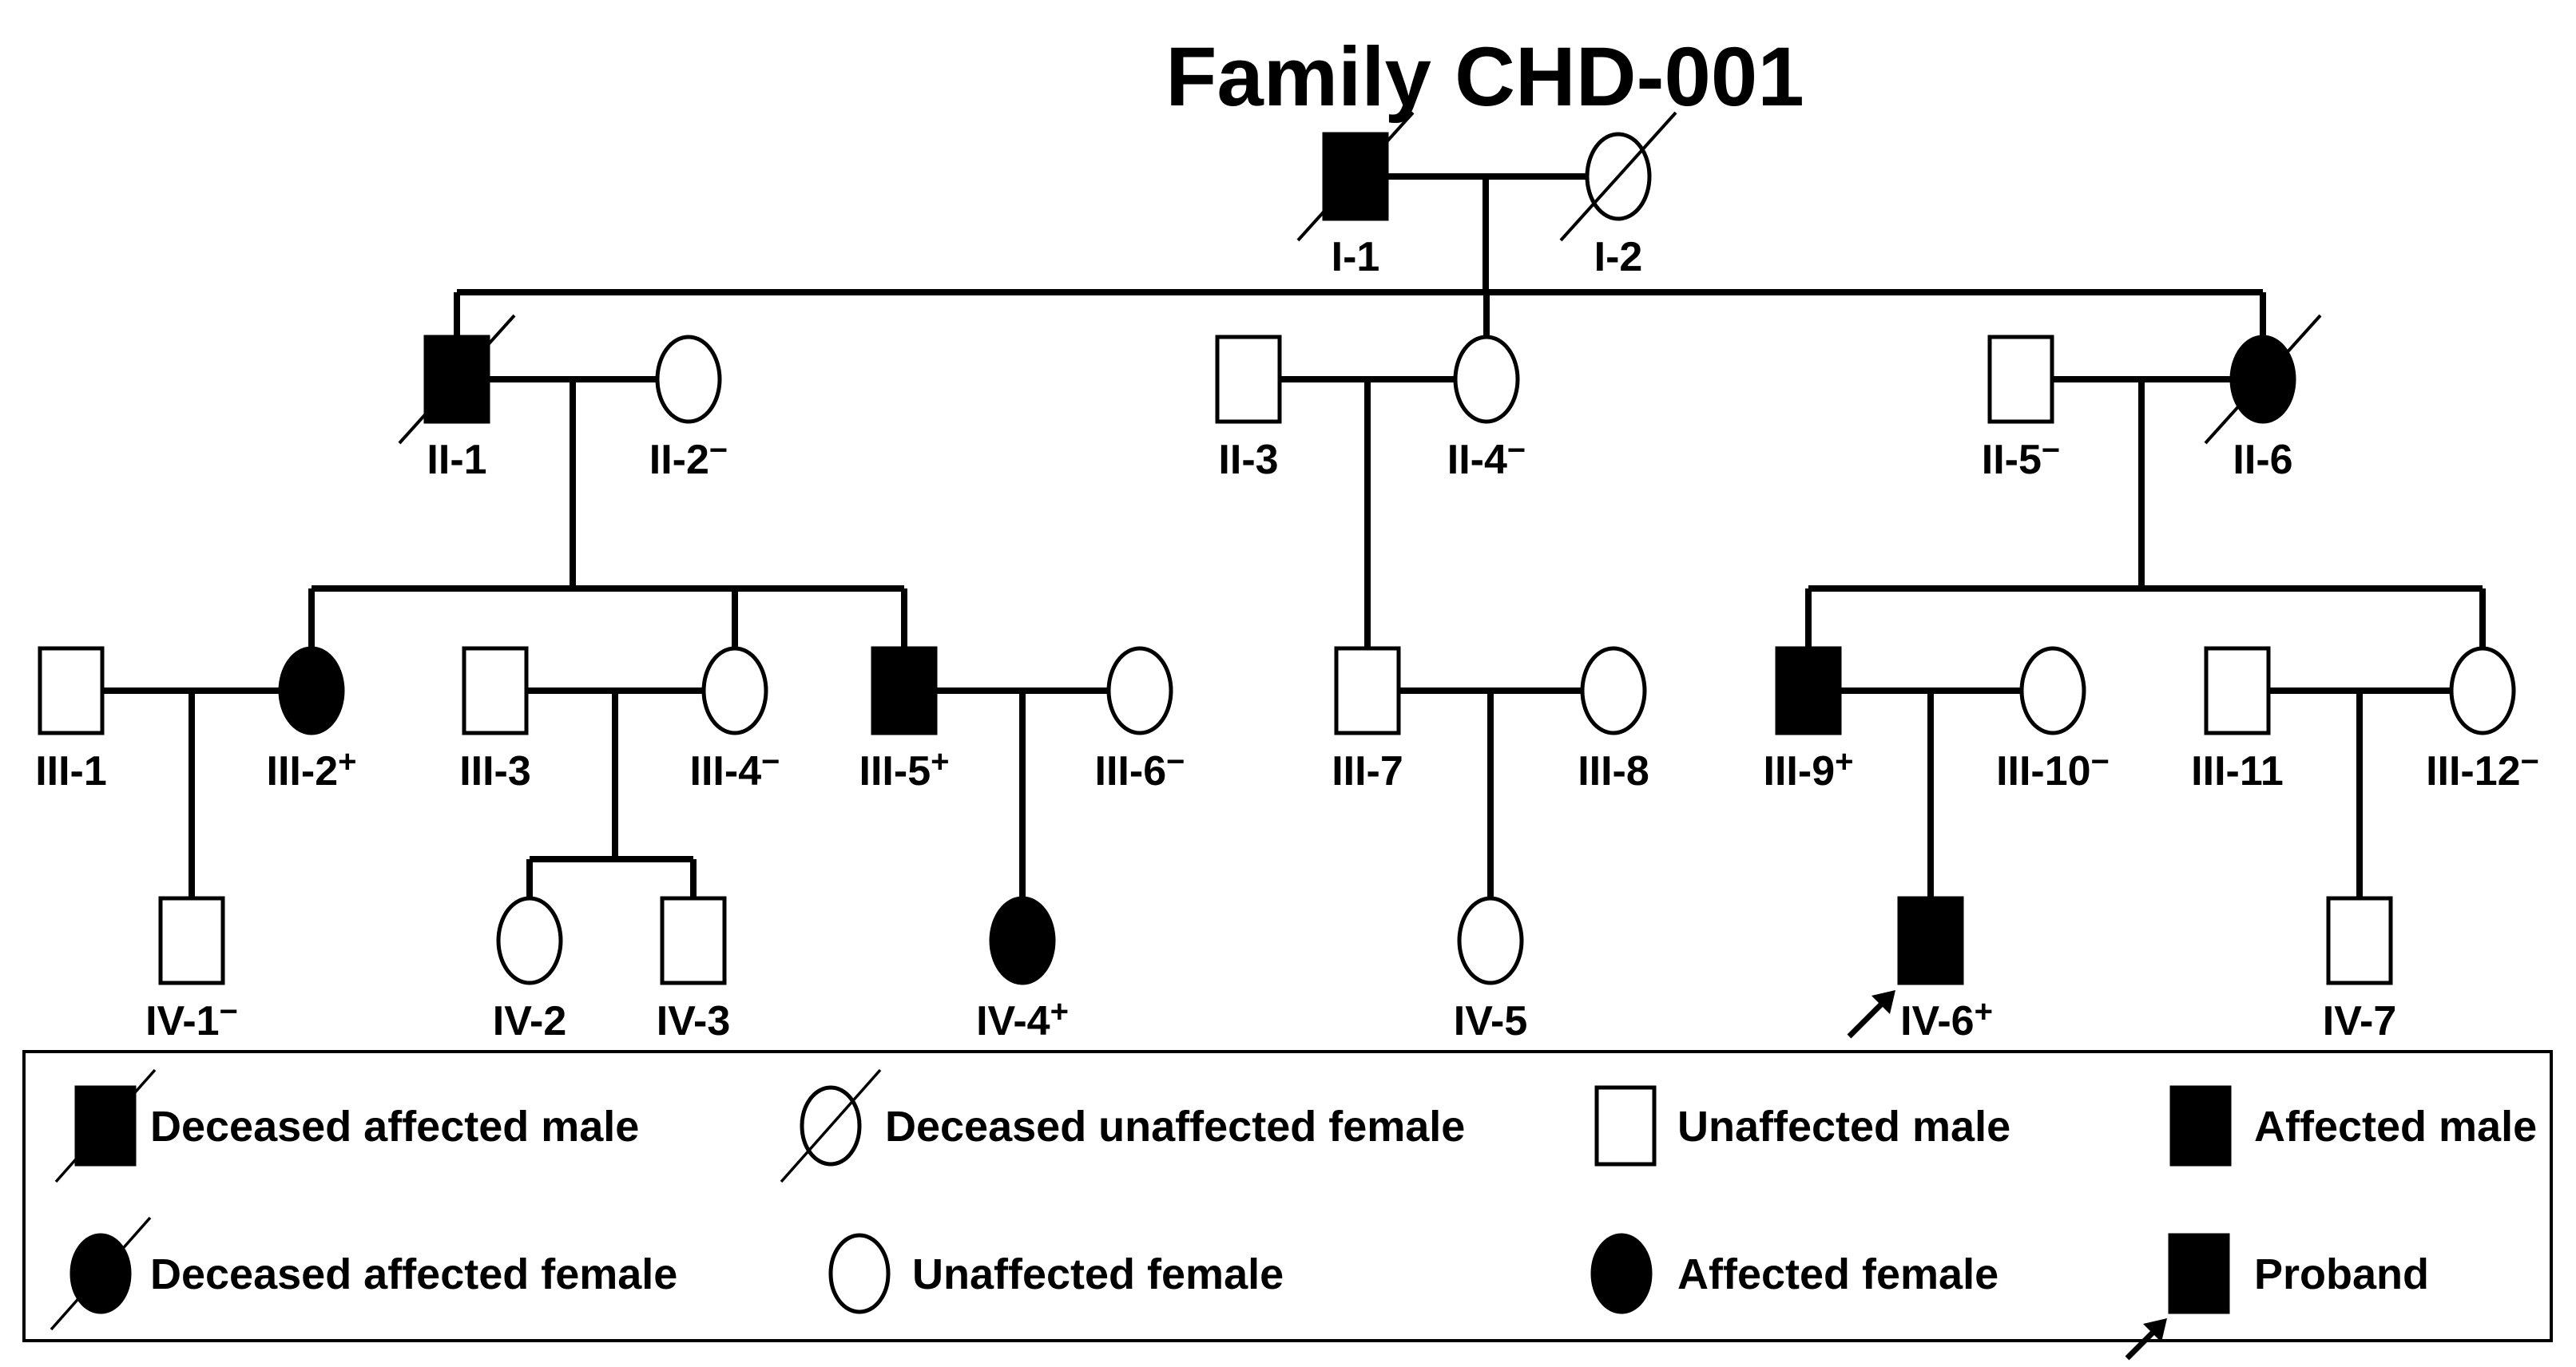 The height and width of the screenshot is (1367, 2576). I want to click on person-III-1: III-1, so click(71, 720).